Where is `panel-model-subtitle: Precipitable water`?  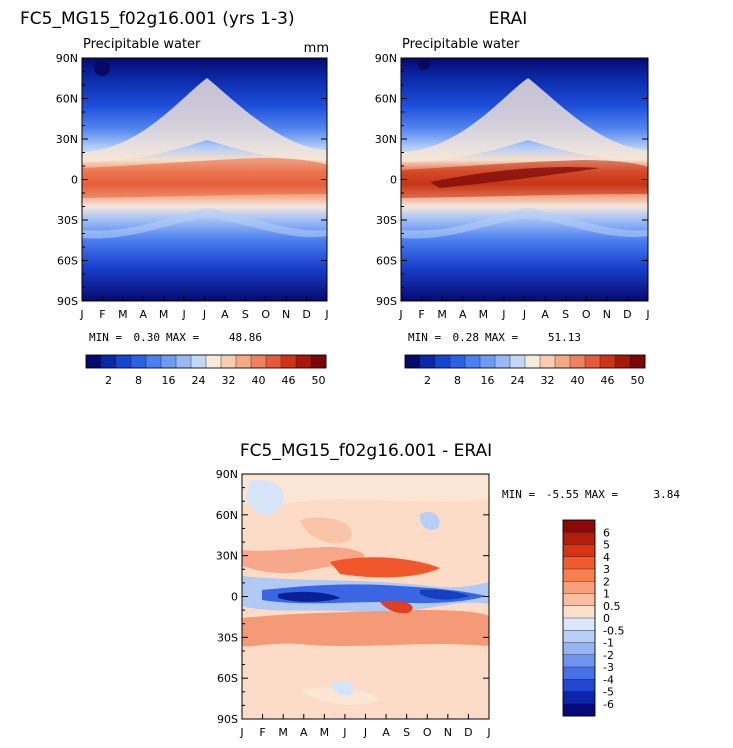 panel-model-subtitle: Precipitable water is located at coordinates (142, 44).